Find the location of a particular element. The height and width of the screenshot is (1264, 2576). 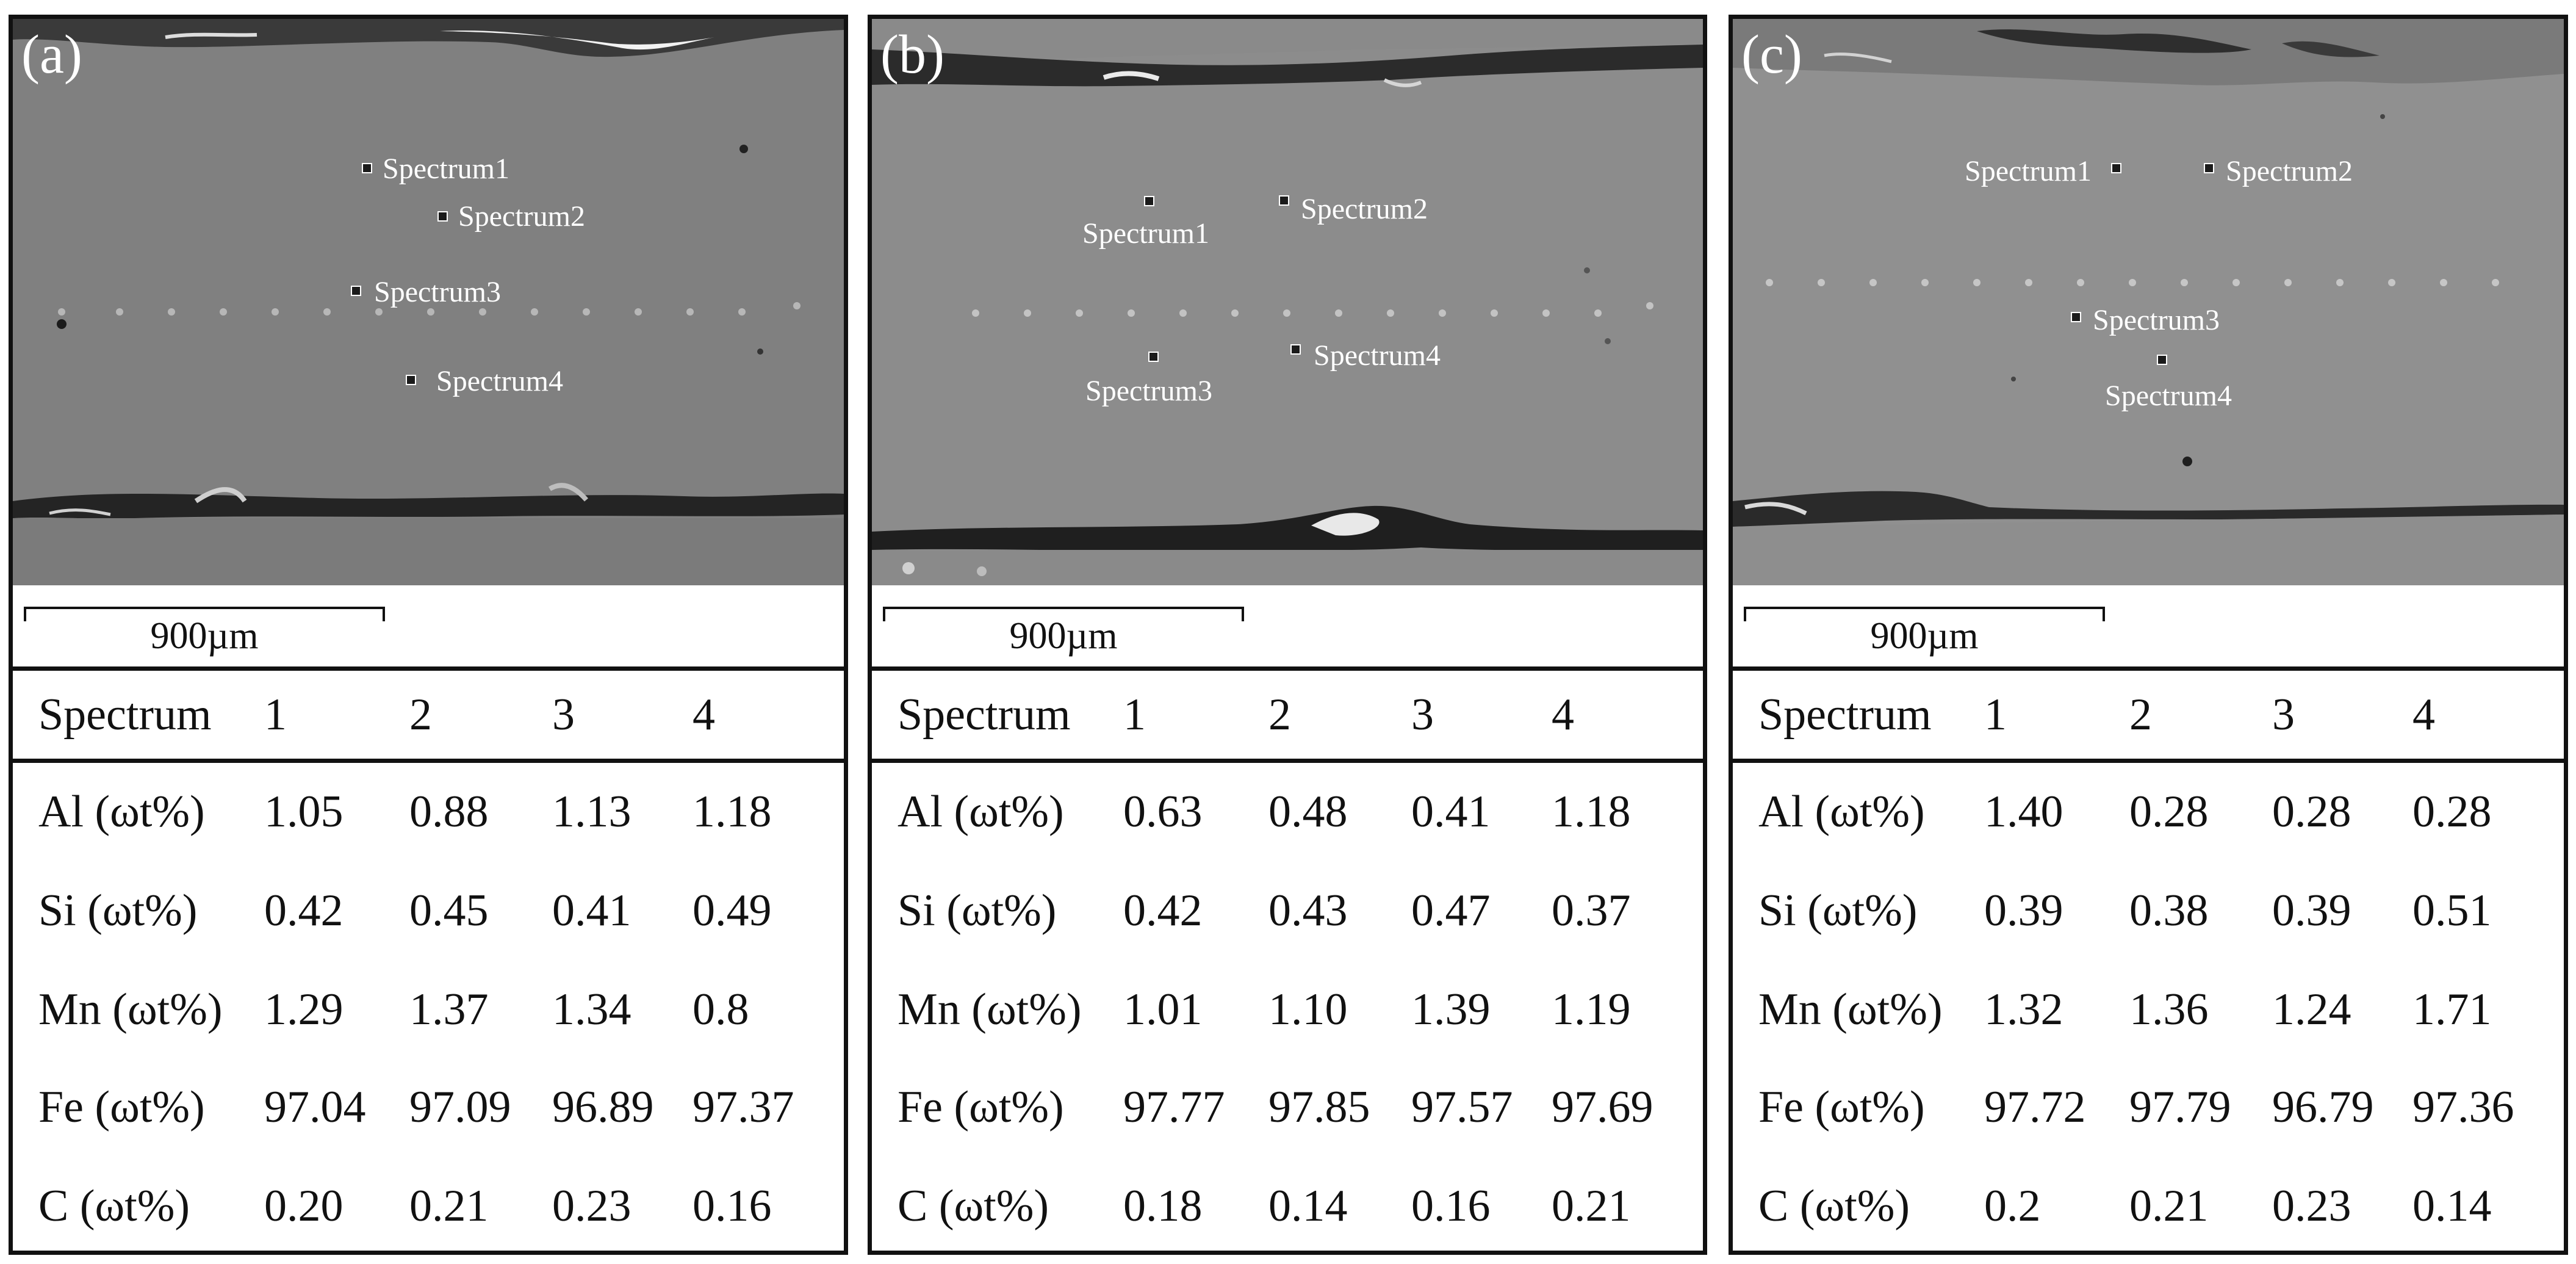

table-cell: 0.18 is located at coordinates (1163, 1206).